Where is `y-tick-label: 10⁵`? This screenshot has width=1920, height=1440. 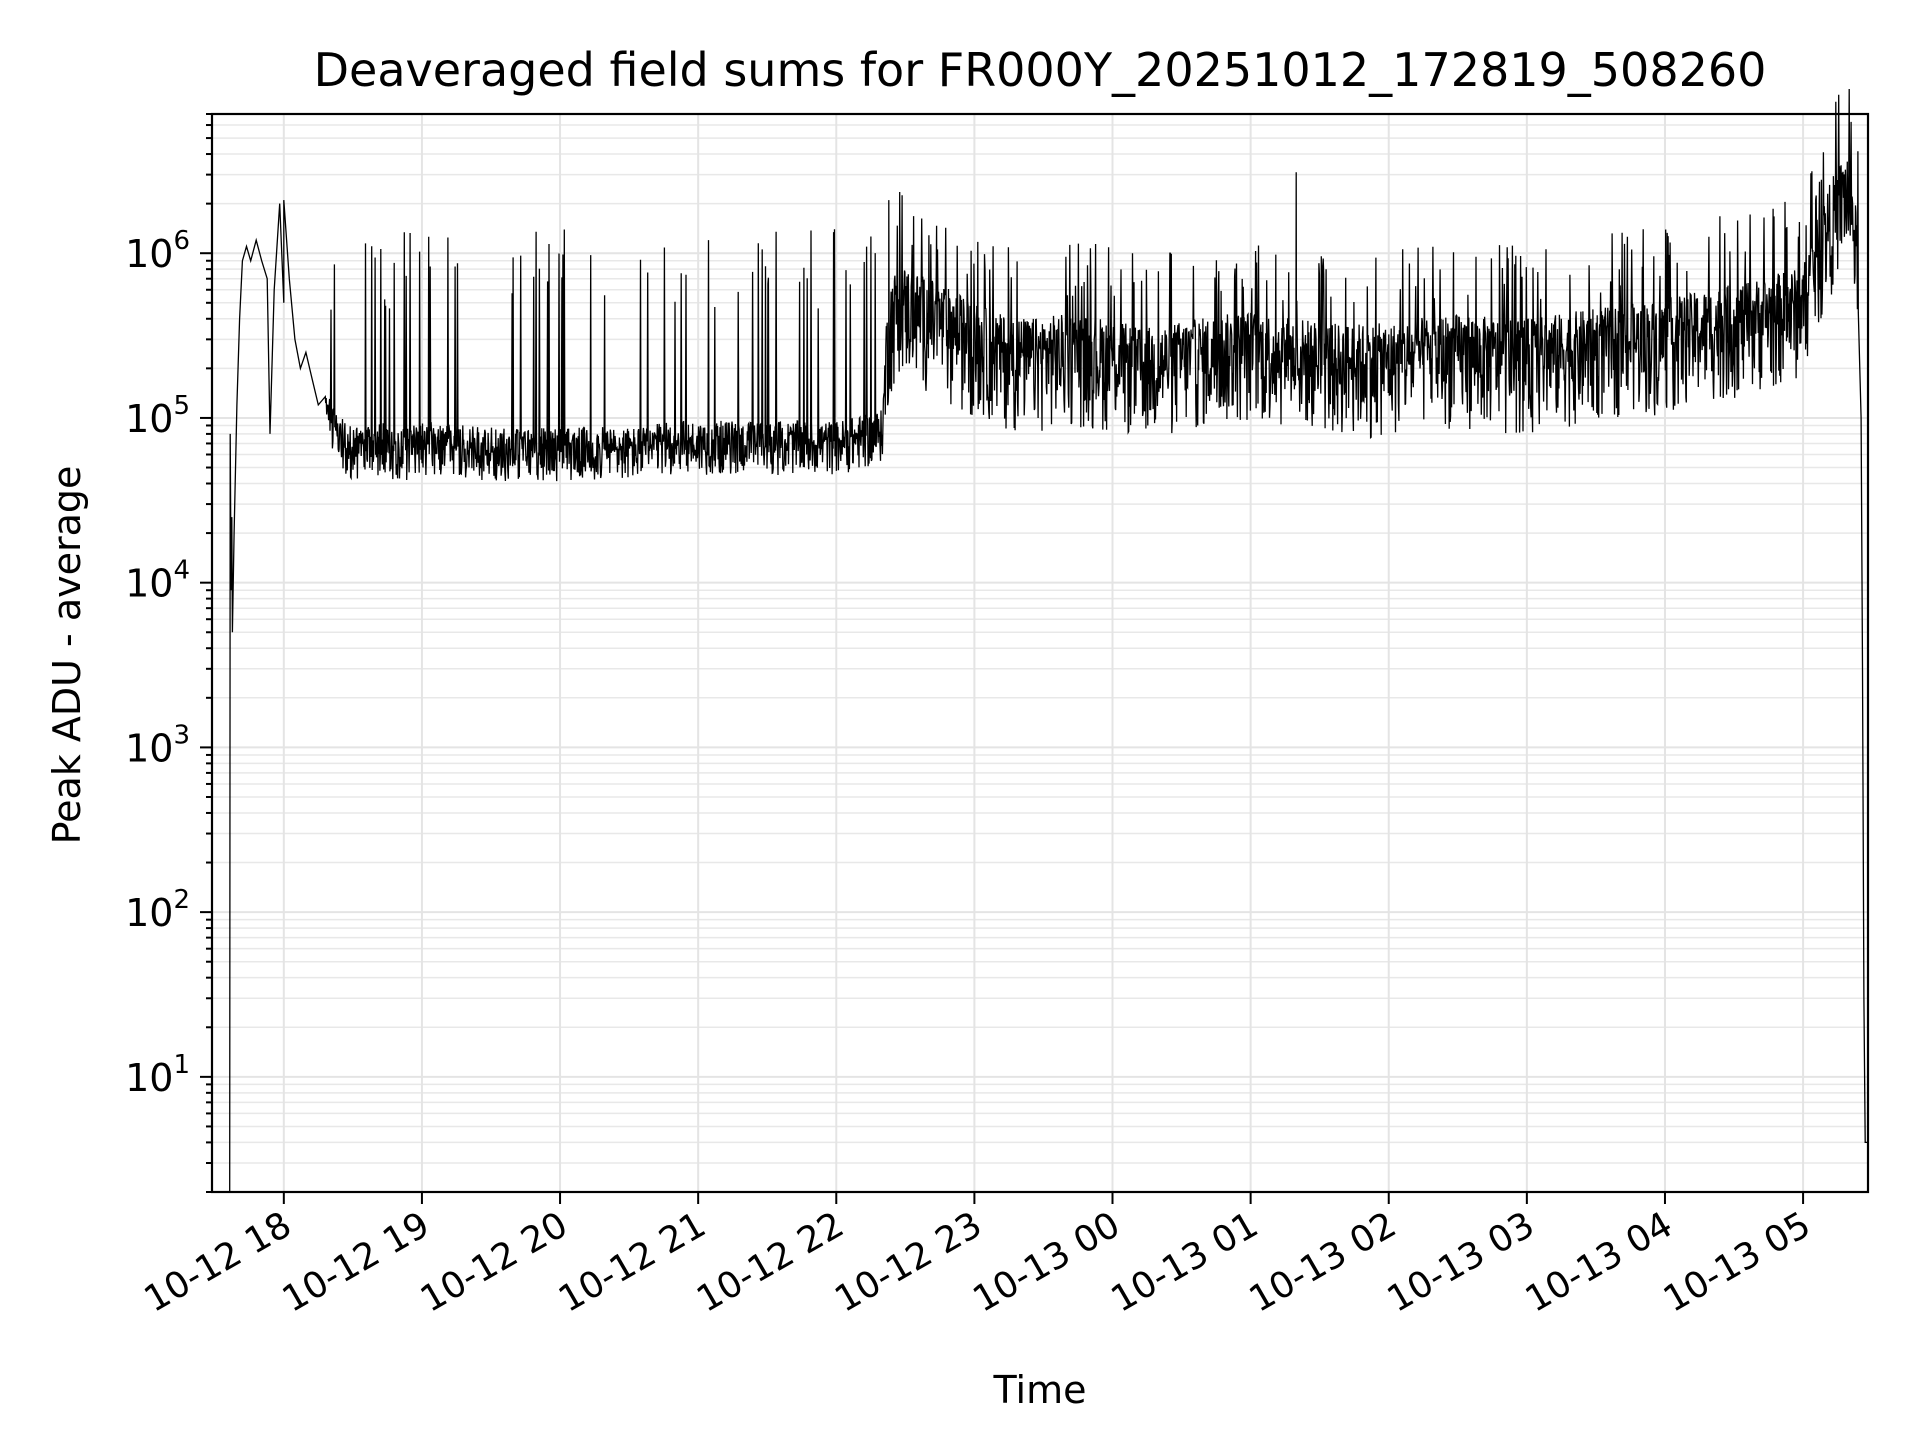
y-tick-label: 10⁵ is located at coordinates (157, 416).